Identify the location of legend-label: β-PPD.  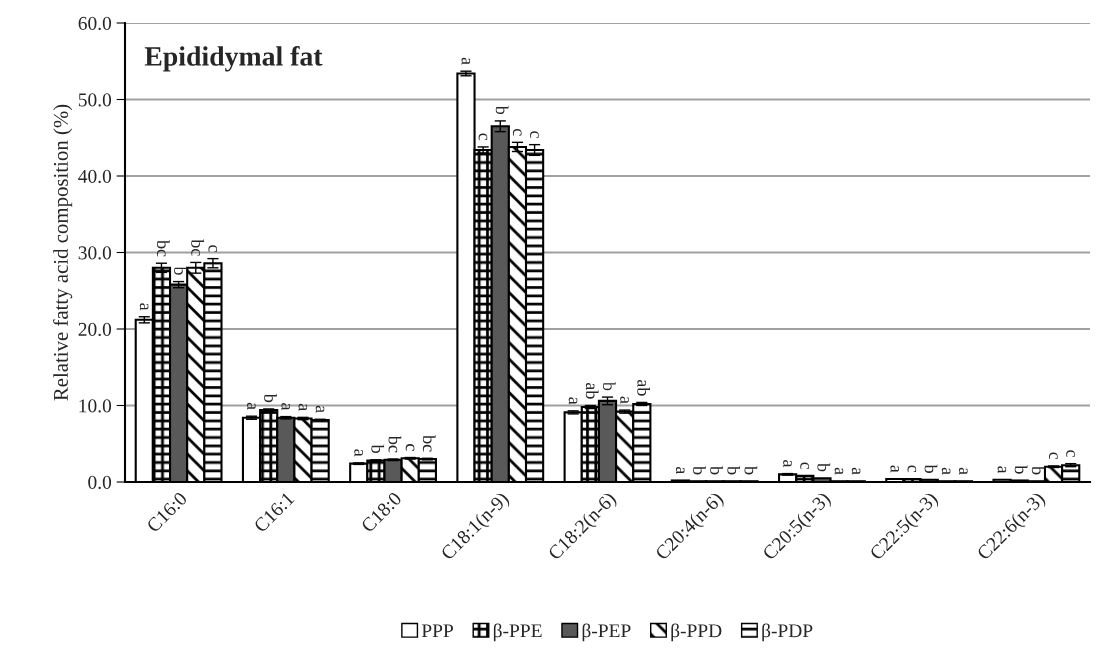
(696, 632).